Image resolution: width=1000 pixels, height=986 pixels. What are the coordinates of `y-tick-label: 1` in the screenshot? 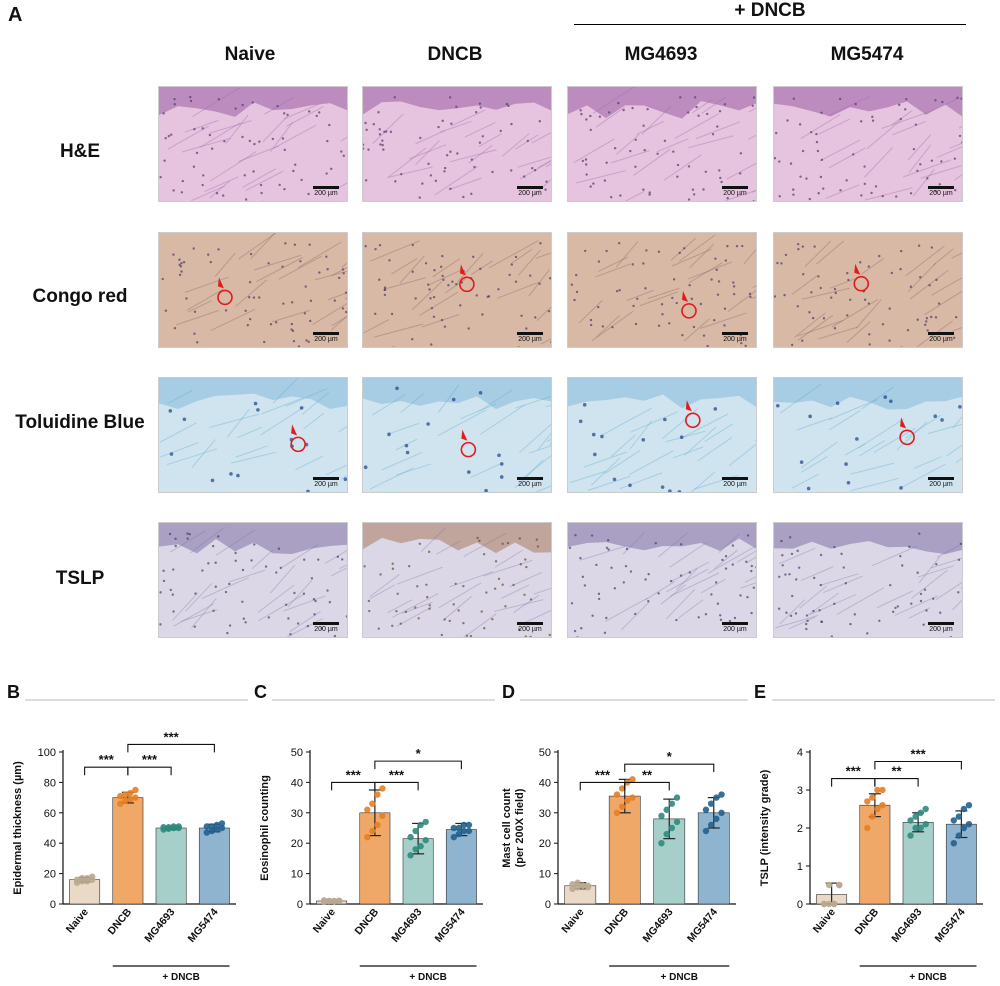 It's located at (800, 867).